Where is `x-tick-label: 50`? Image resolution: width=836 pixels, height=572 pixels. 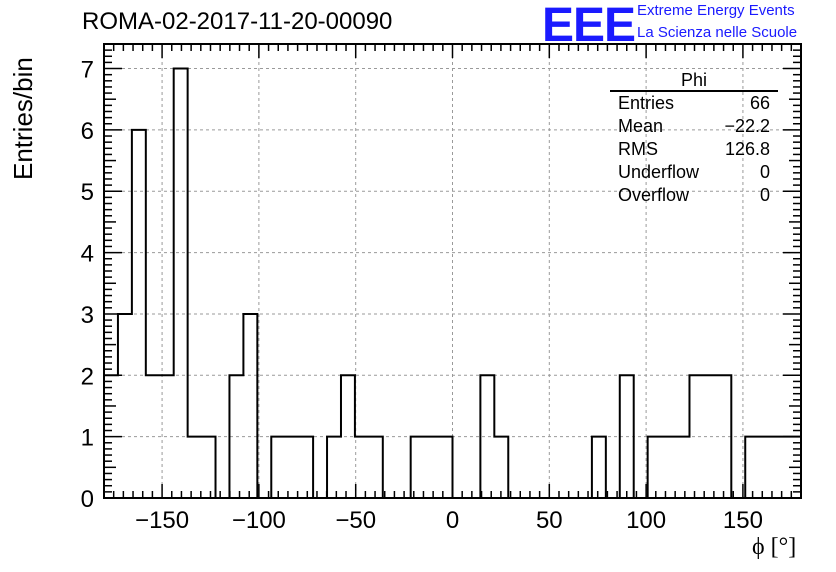 x-tick-label: 50 is located at coordinates (549, 520).